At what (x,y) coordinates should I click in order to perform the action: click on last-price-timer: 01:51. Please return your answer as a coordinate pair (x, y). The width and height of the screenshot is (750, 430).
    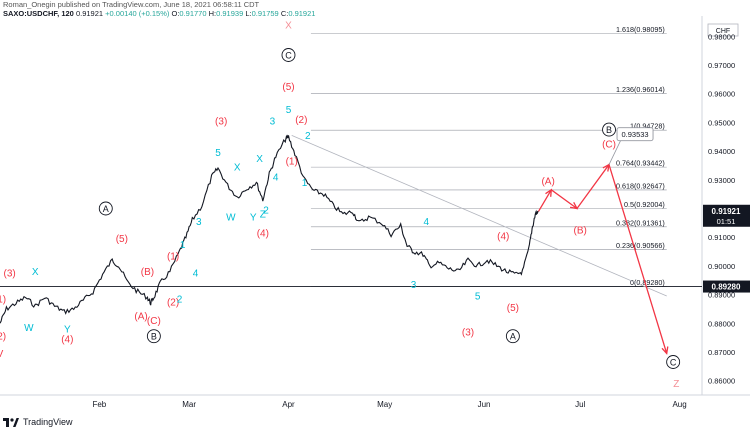
    Looking at the image, I should click on (726, 221).